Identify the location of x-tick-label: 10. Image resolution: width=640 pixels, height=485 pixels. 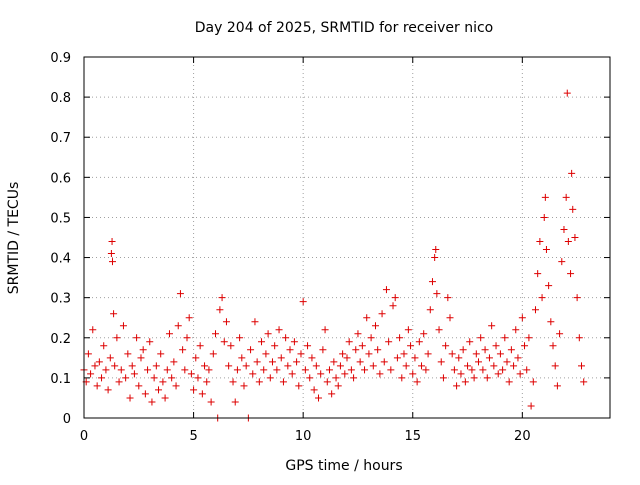
(303, 436).